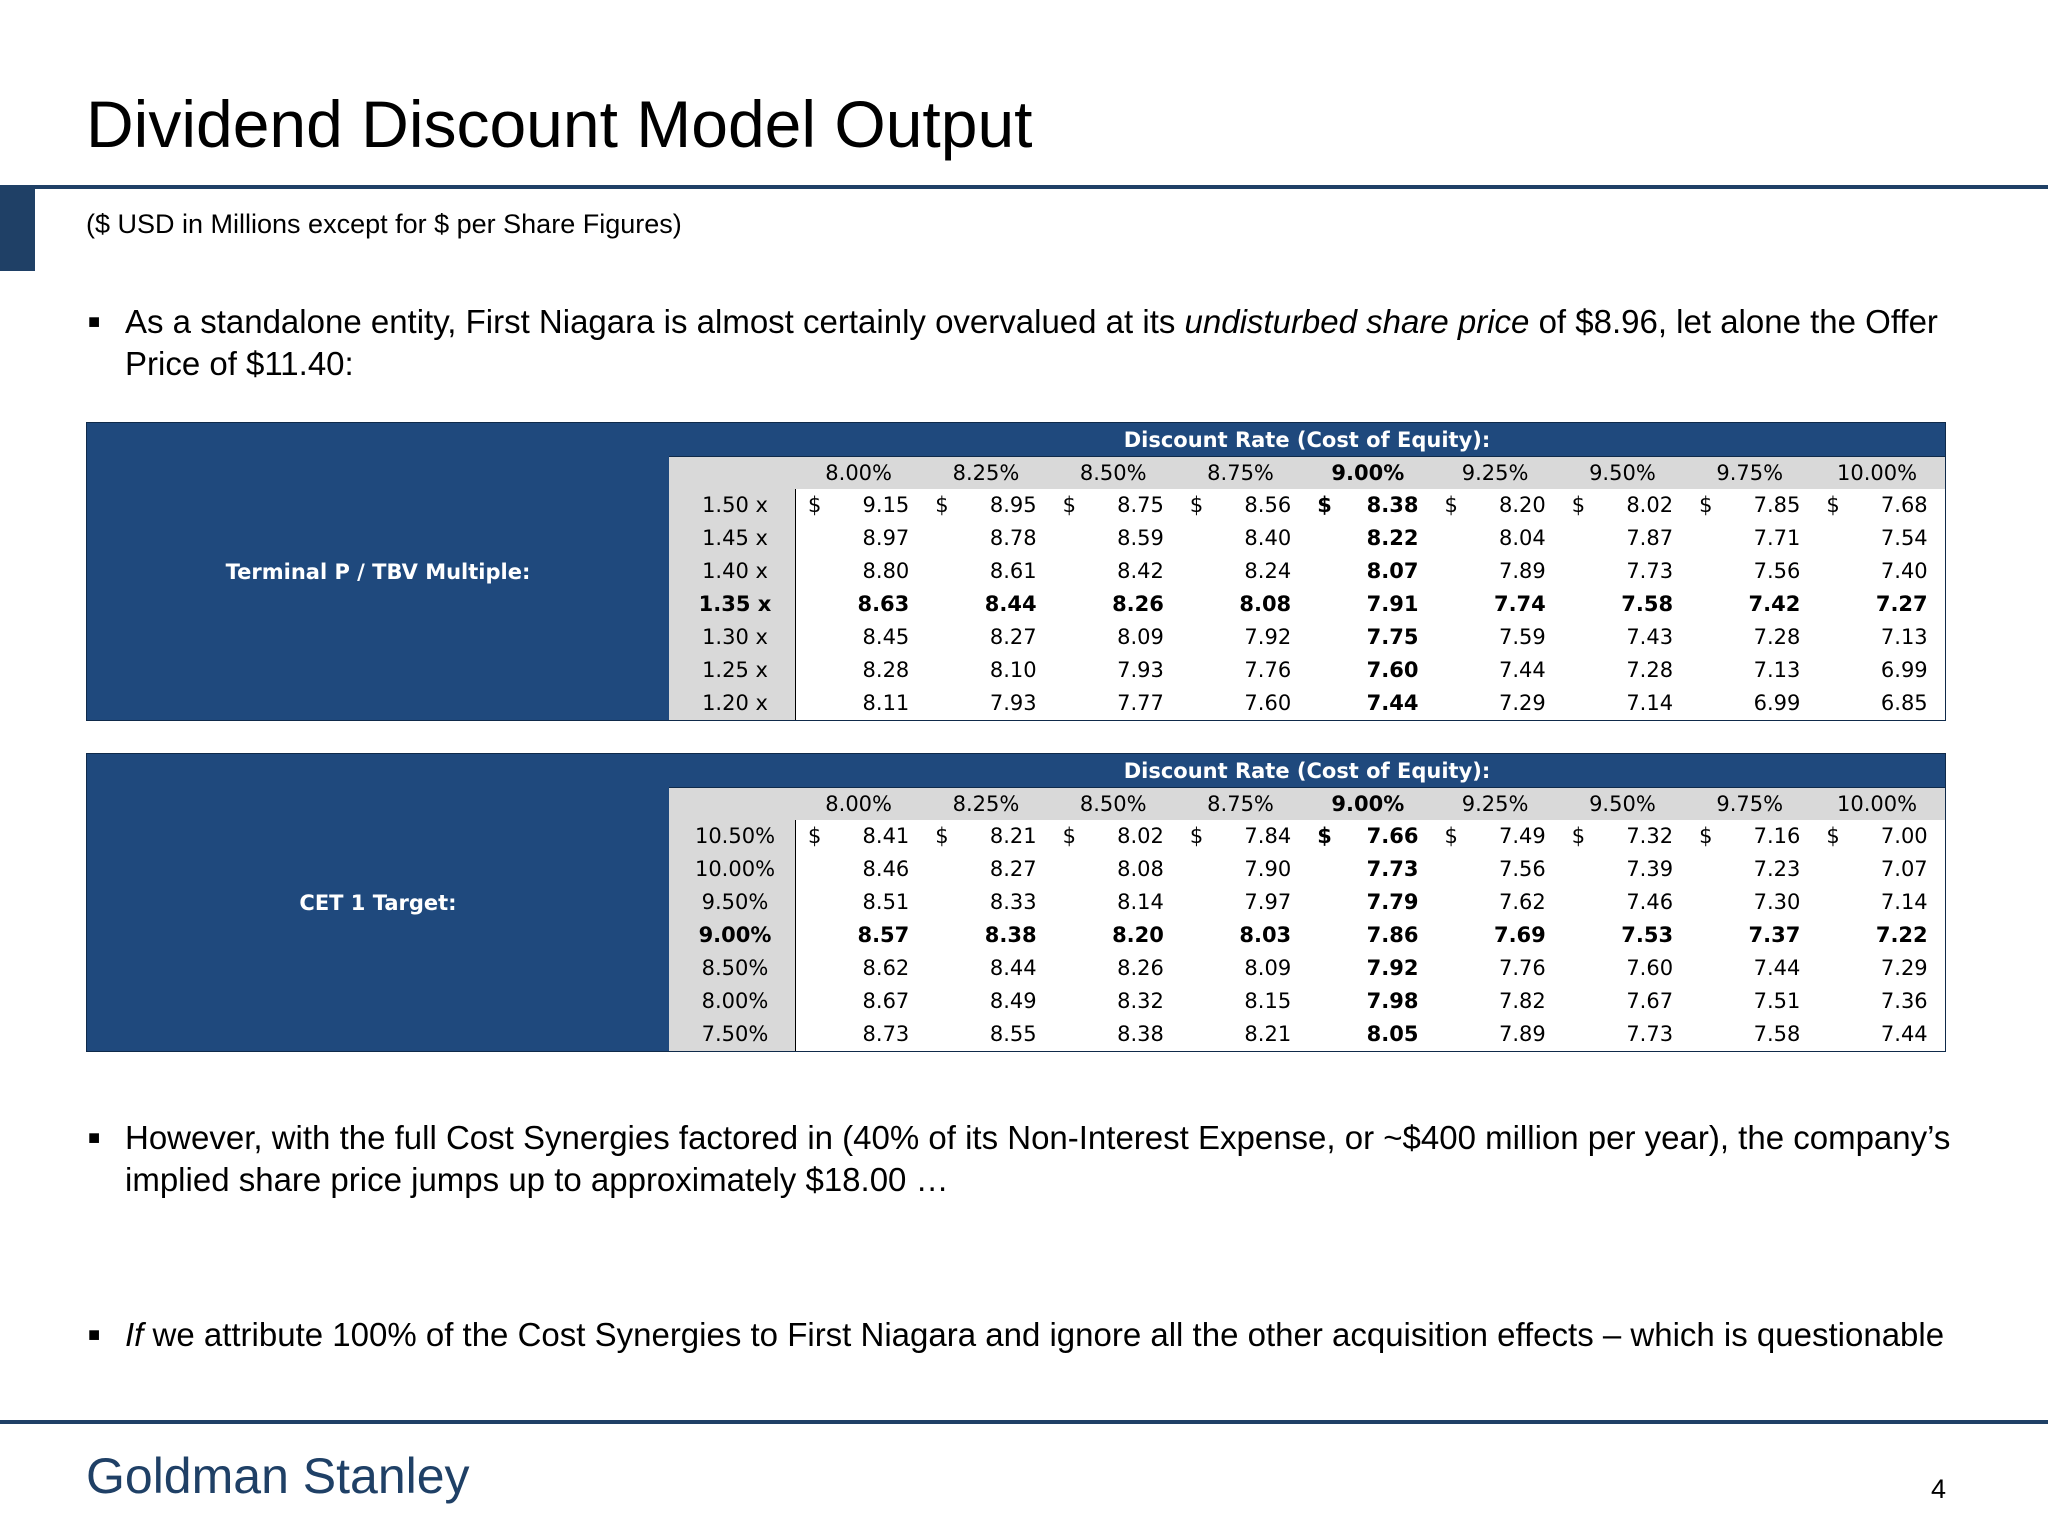 The width and height of the screenshot is (2048, 1536). I want to click on cell-value: 8.97, so click(886, 538).